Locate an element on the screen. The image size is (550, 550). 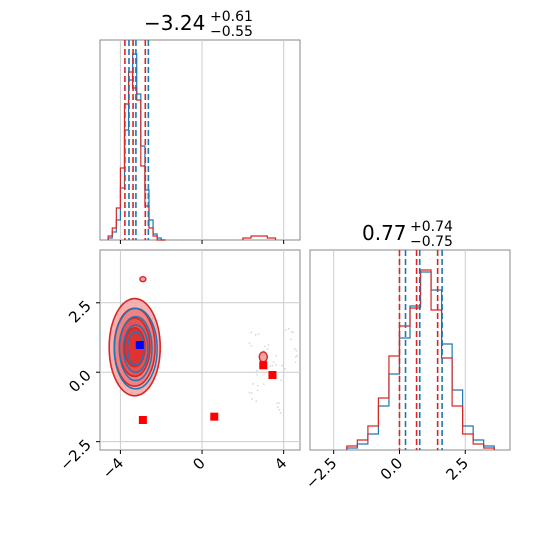
x-tick-label-bottom-left-1: 0 is located at coordinates (198, 463).